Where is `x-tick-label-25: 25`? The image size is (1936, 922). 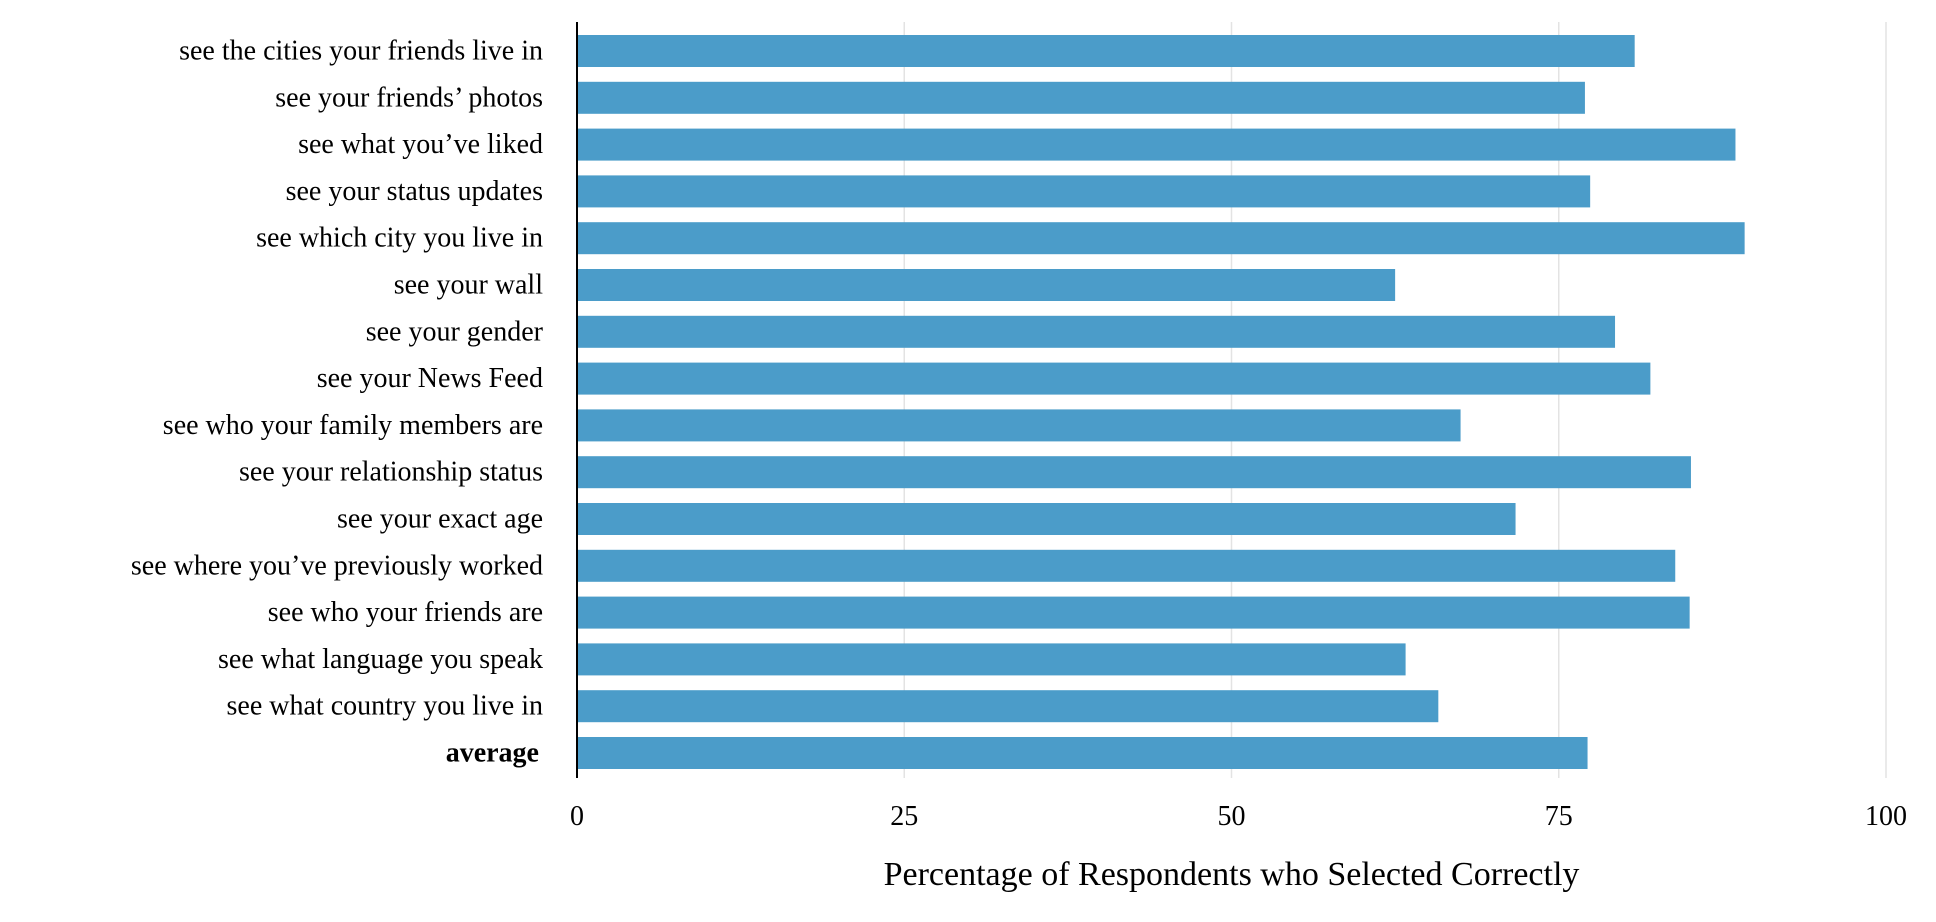
x-tick-label-25: 25 is located at coordinates (904, 816).